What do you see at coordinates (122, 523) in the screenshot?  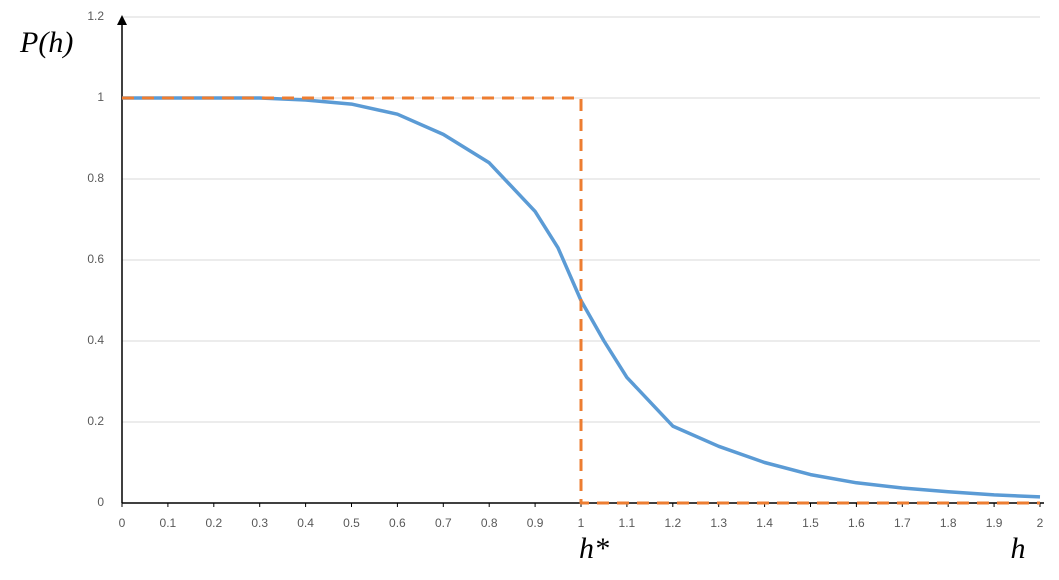 I see `x-tick-label: 0` at bounding box center [122, 523].